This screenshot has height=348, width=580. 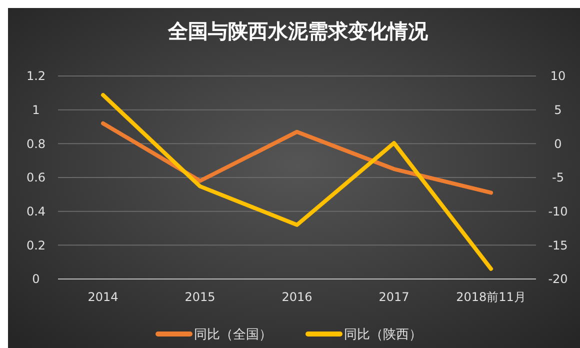 I want to click on x-tick-label: 2018前11月, so click(x=491, y=297).